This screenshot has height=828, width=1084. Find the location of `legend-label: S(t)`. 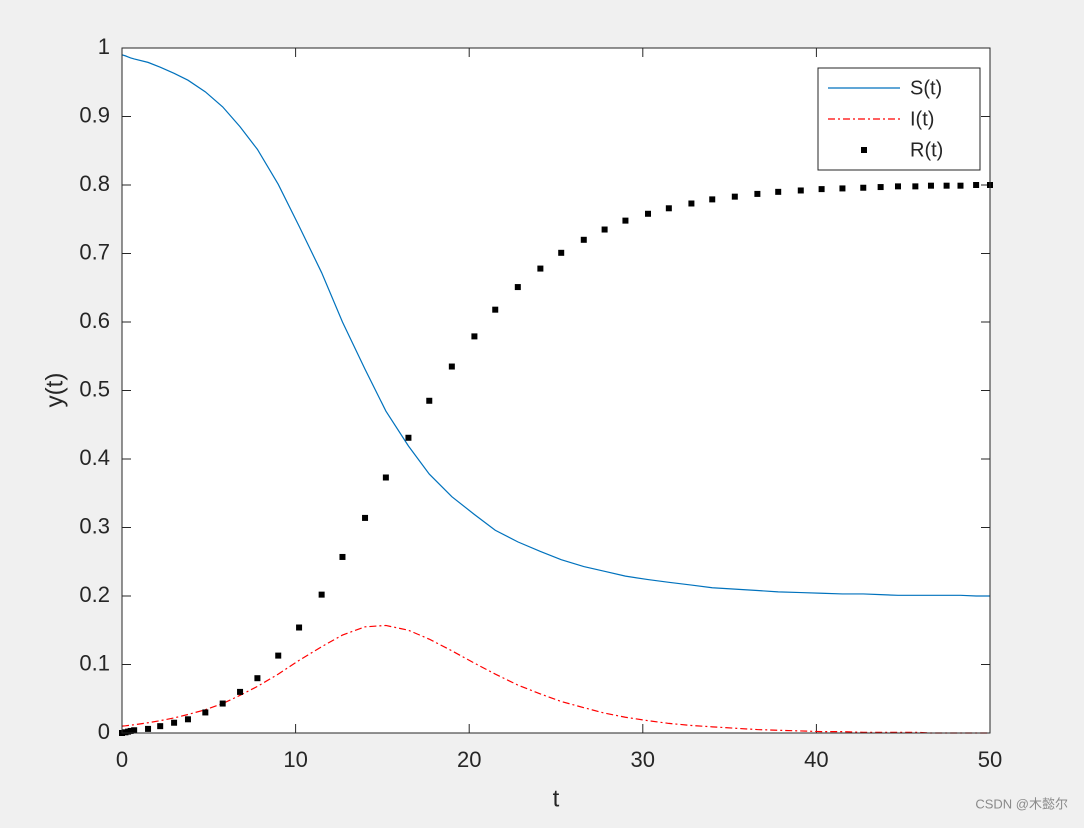

legend-label: S(t) is located at coordinates (926, 88).